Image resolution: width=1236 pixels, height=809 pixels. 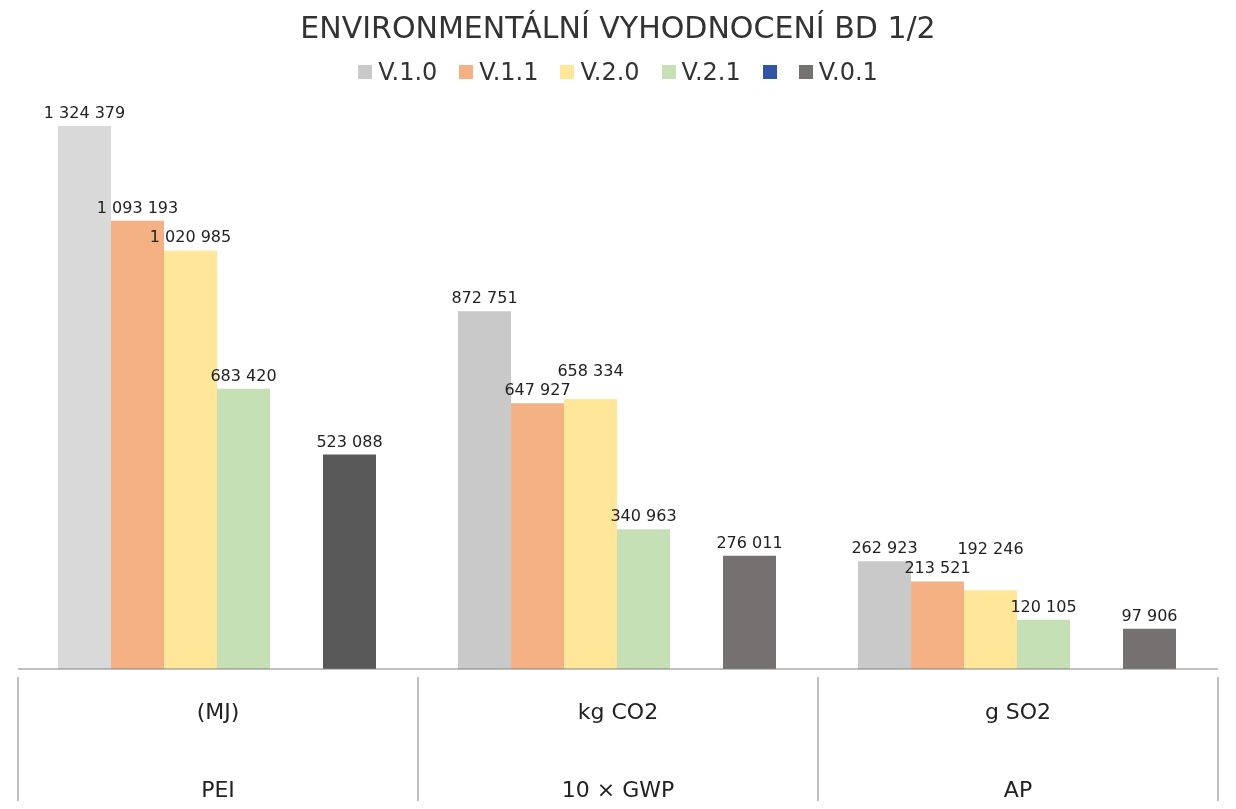 I want to click on data-label: 872 751, so click(x=484, y=298).